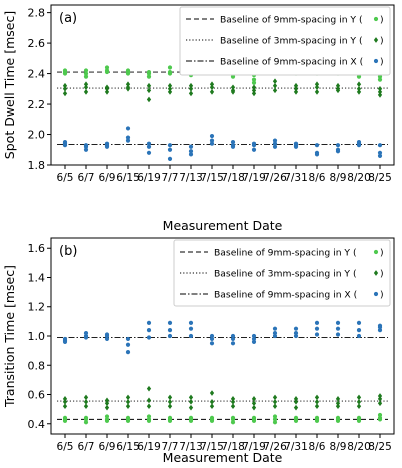 This screenshot has height=468, width=402. Describe the element at coordinates (338, 178) in the screenshot. I see `x-tick-label: 8/9` at that location.